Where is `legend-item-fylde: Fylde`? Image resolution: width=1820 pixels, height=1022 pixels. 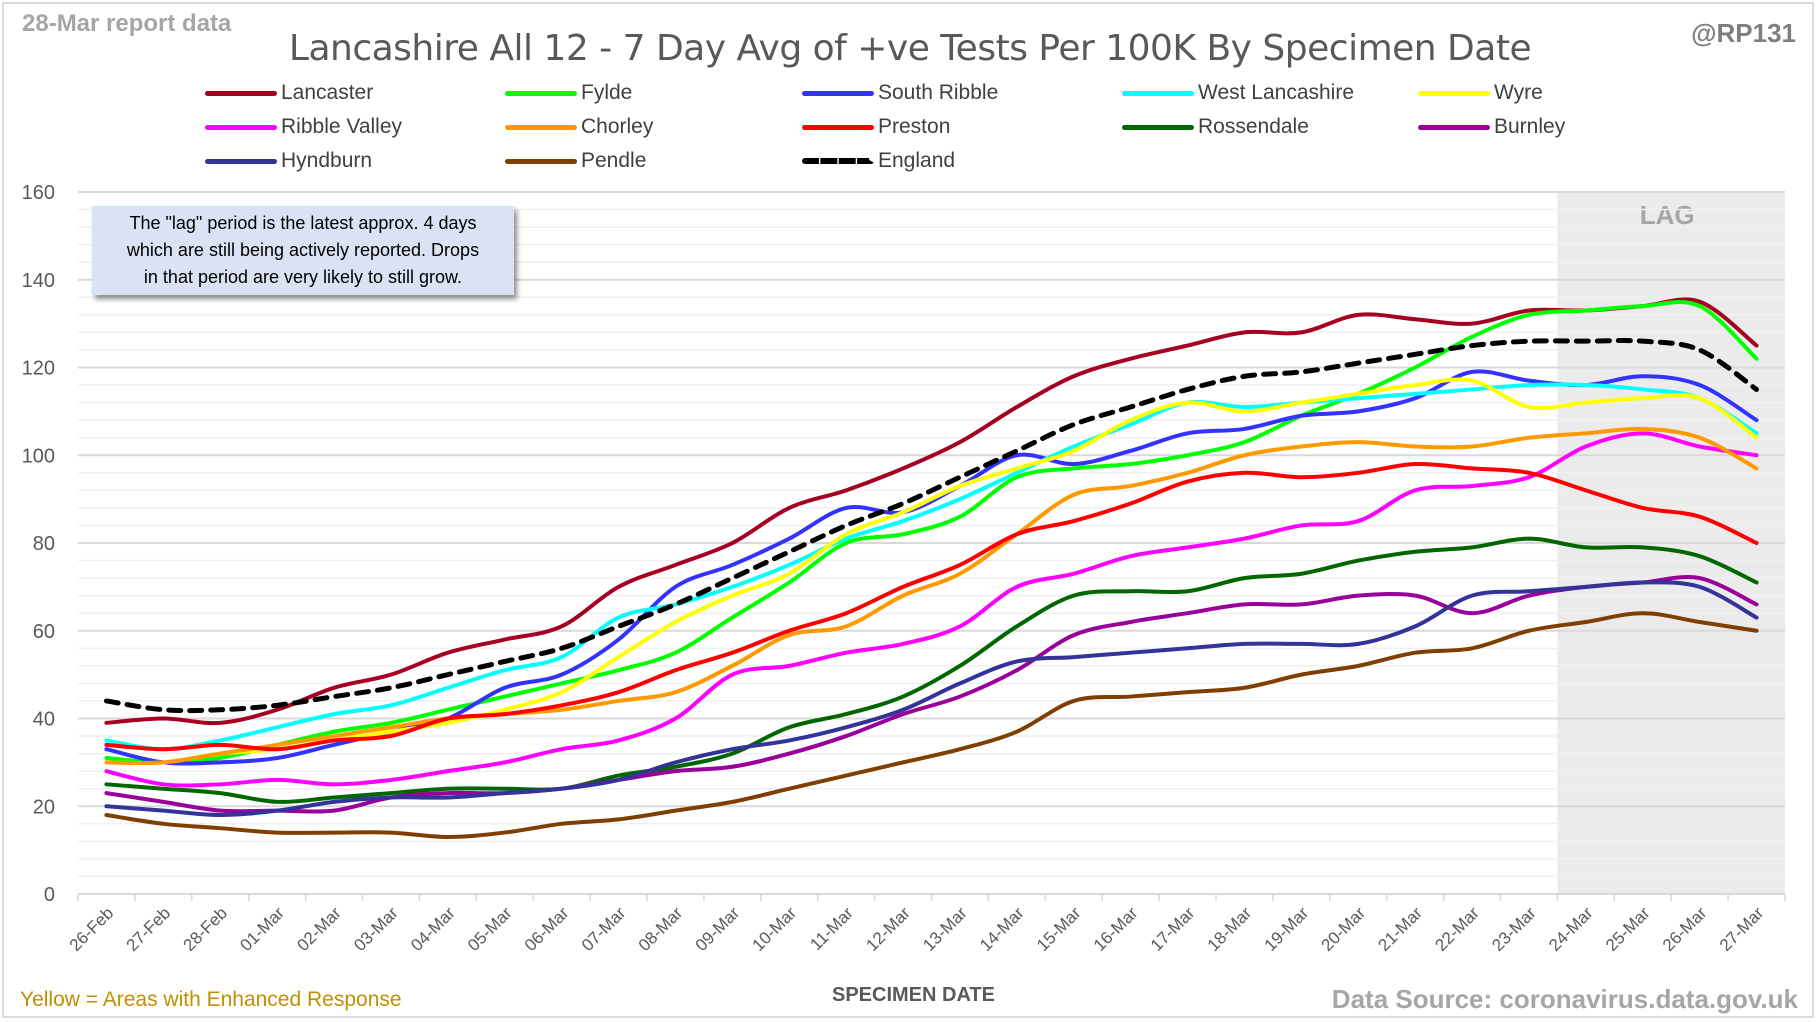 legend-item-fylde: Fylde is located at coordinates (568, 93).